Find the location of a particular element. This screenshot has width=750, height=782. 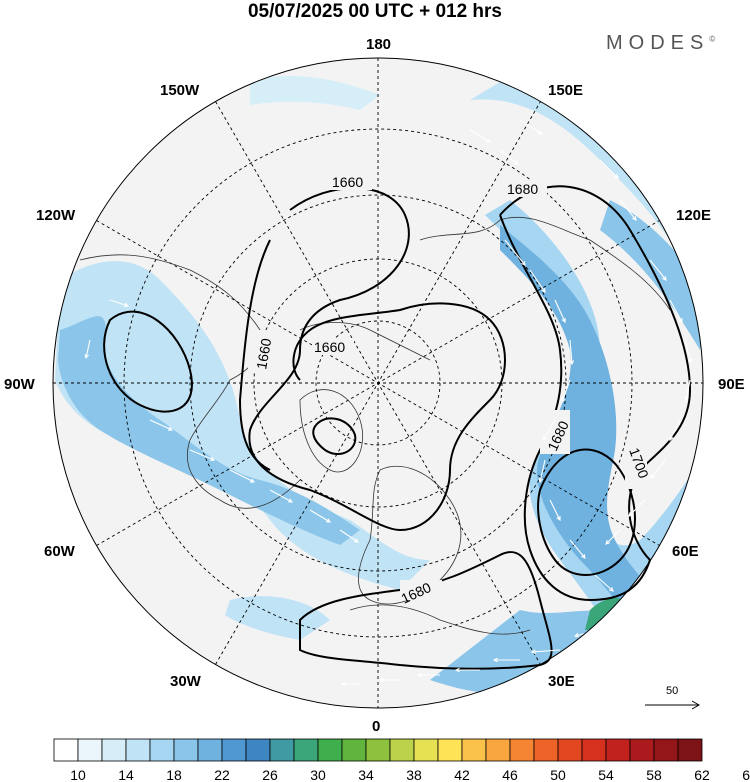

lon-label-30w: 30W is located at coordinates (186, 681).